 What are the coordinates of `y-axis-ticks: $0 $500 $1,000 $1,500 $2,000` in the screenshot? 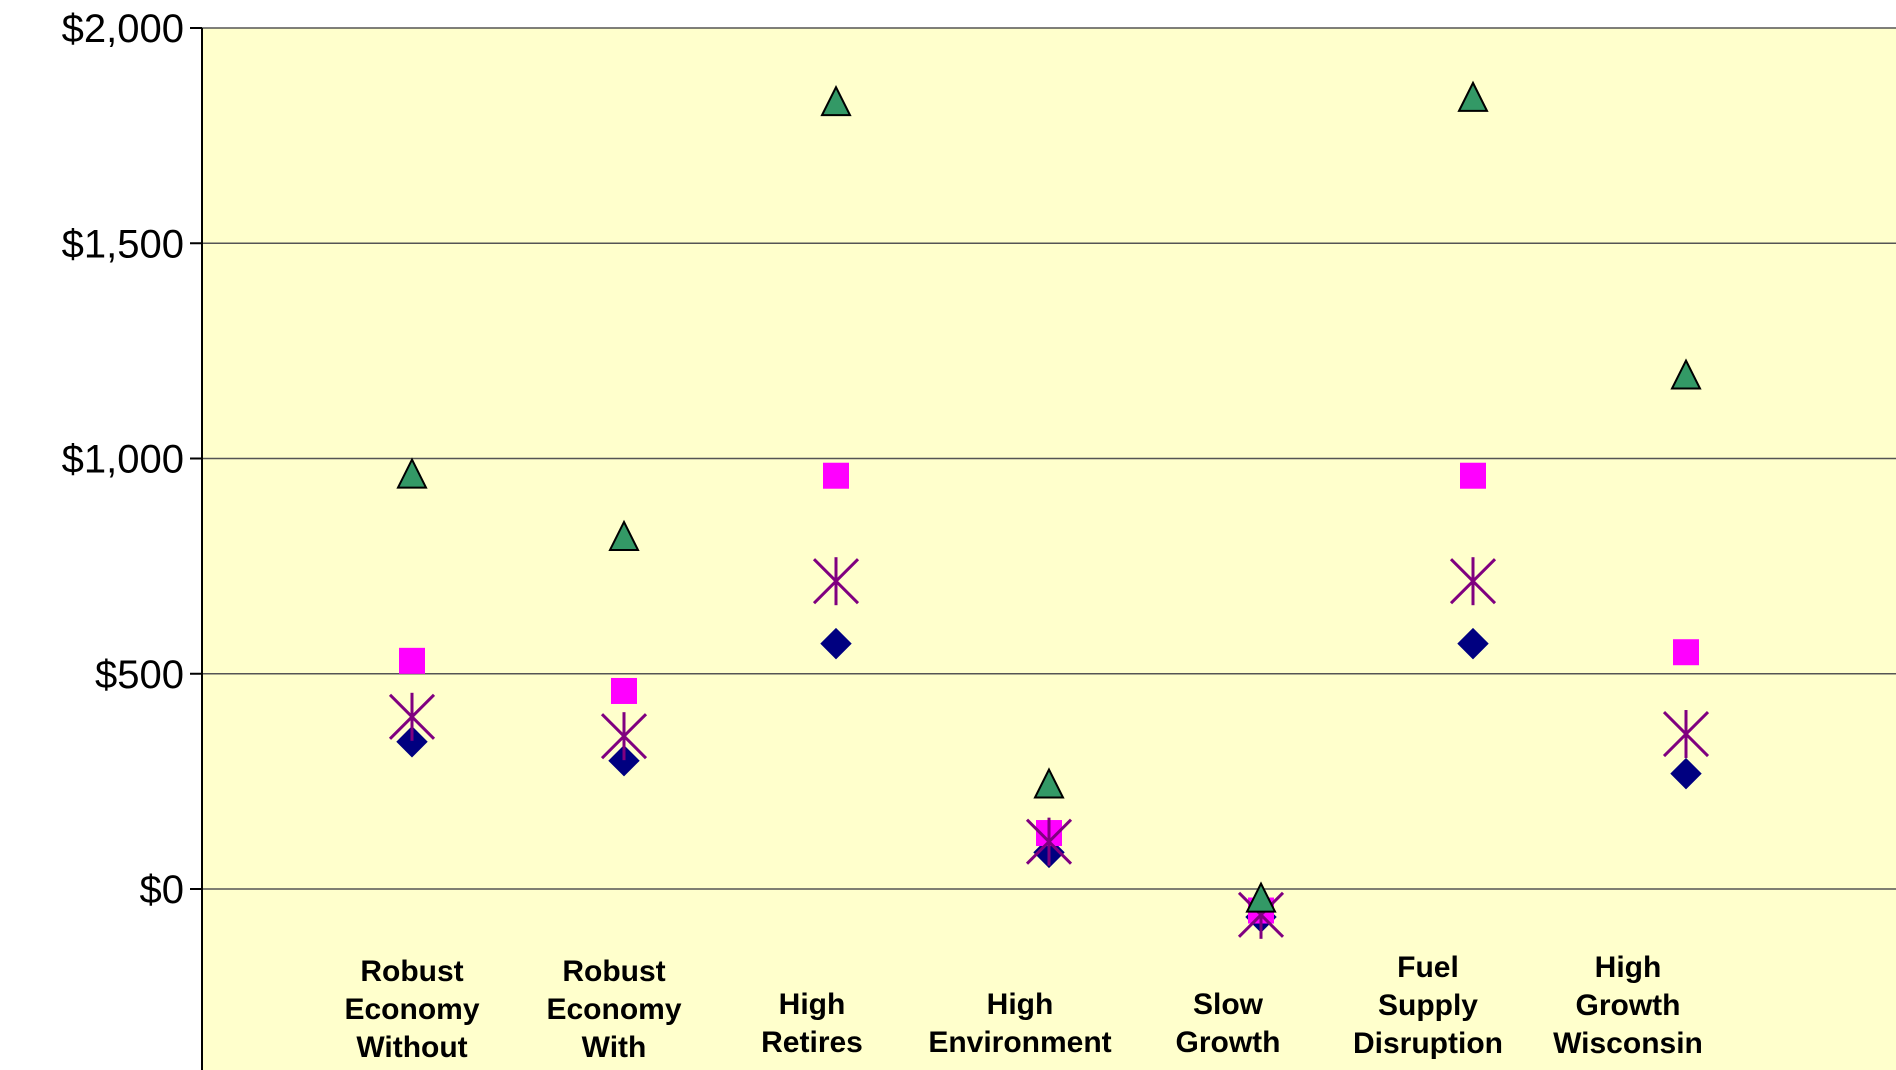 It's located at (132, 459).